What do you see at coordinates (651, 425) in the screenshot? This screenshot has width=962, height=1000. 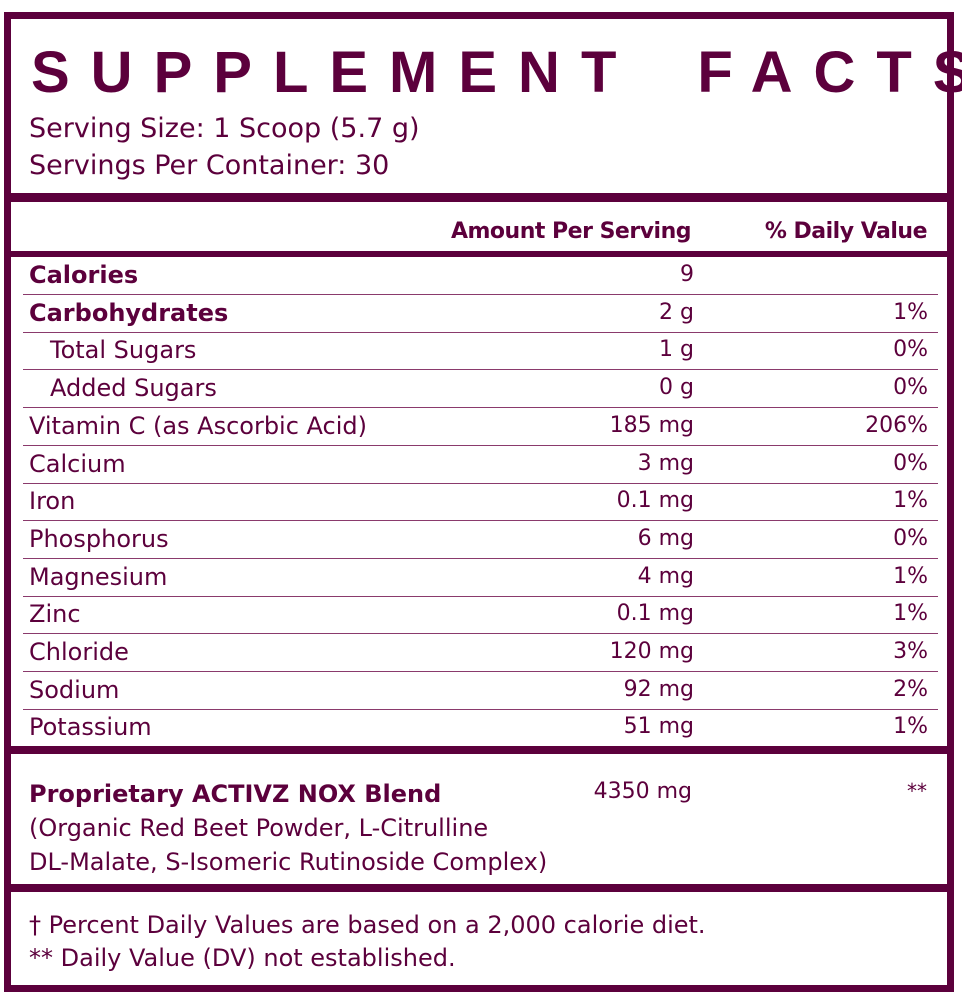 I see `nutrient-amount: 185 mg` at bounding box center [651, 425].